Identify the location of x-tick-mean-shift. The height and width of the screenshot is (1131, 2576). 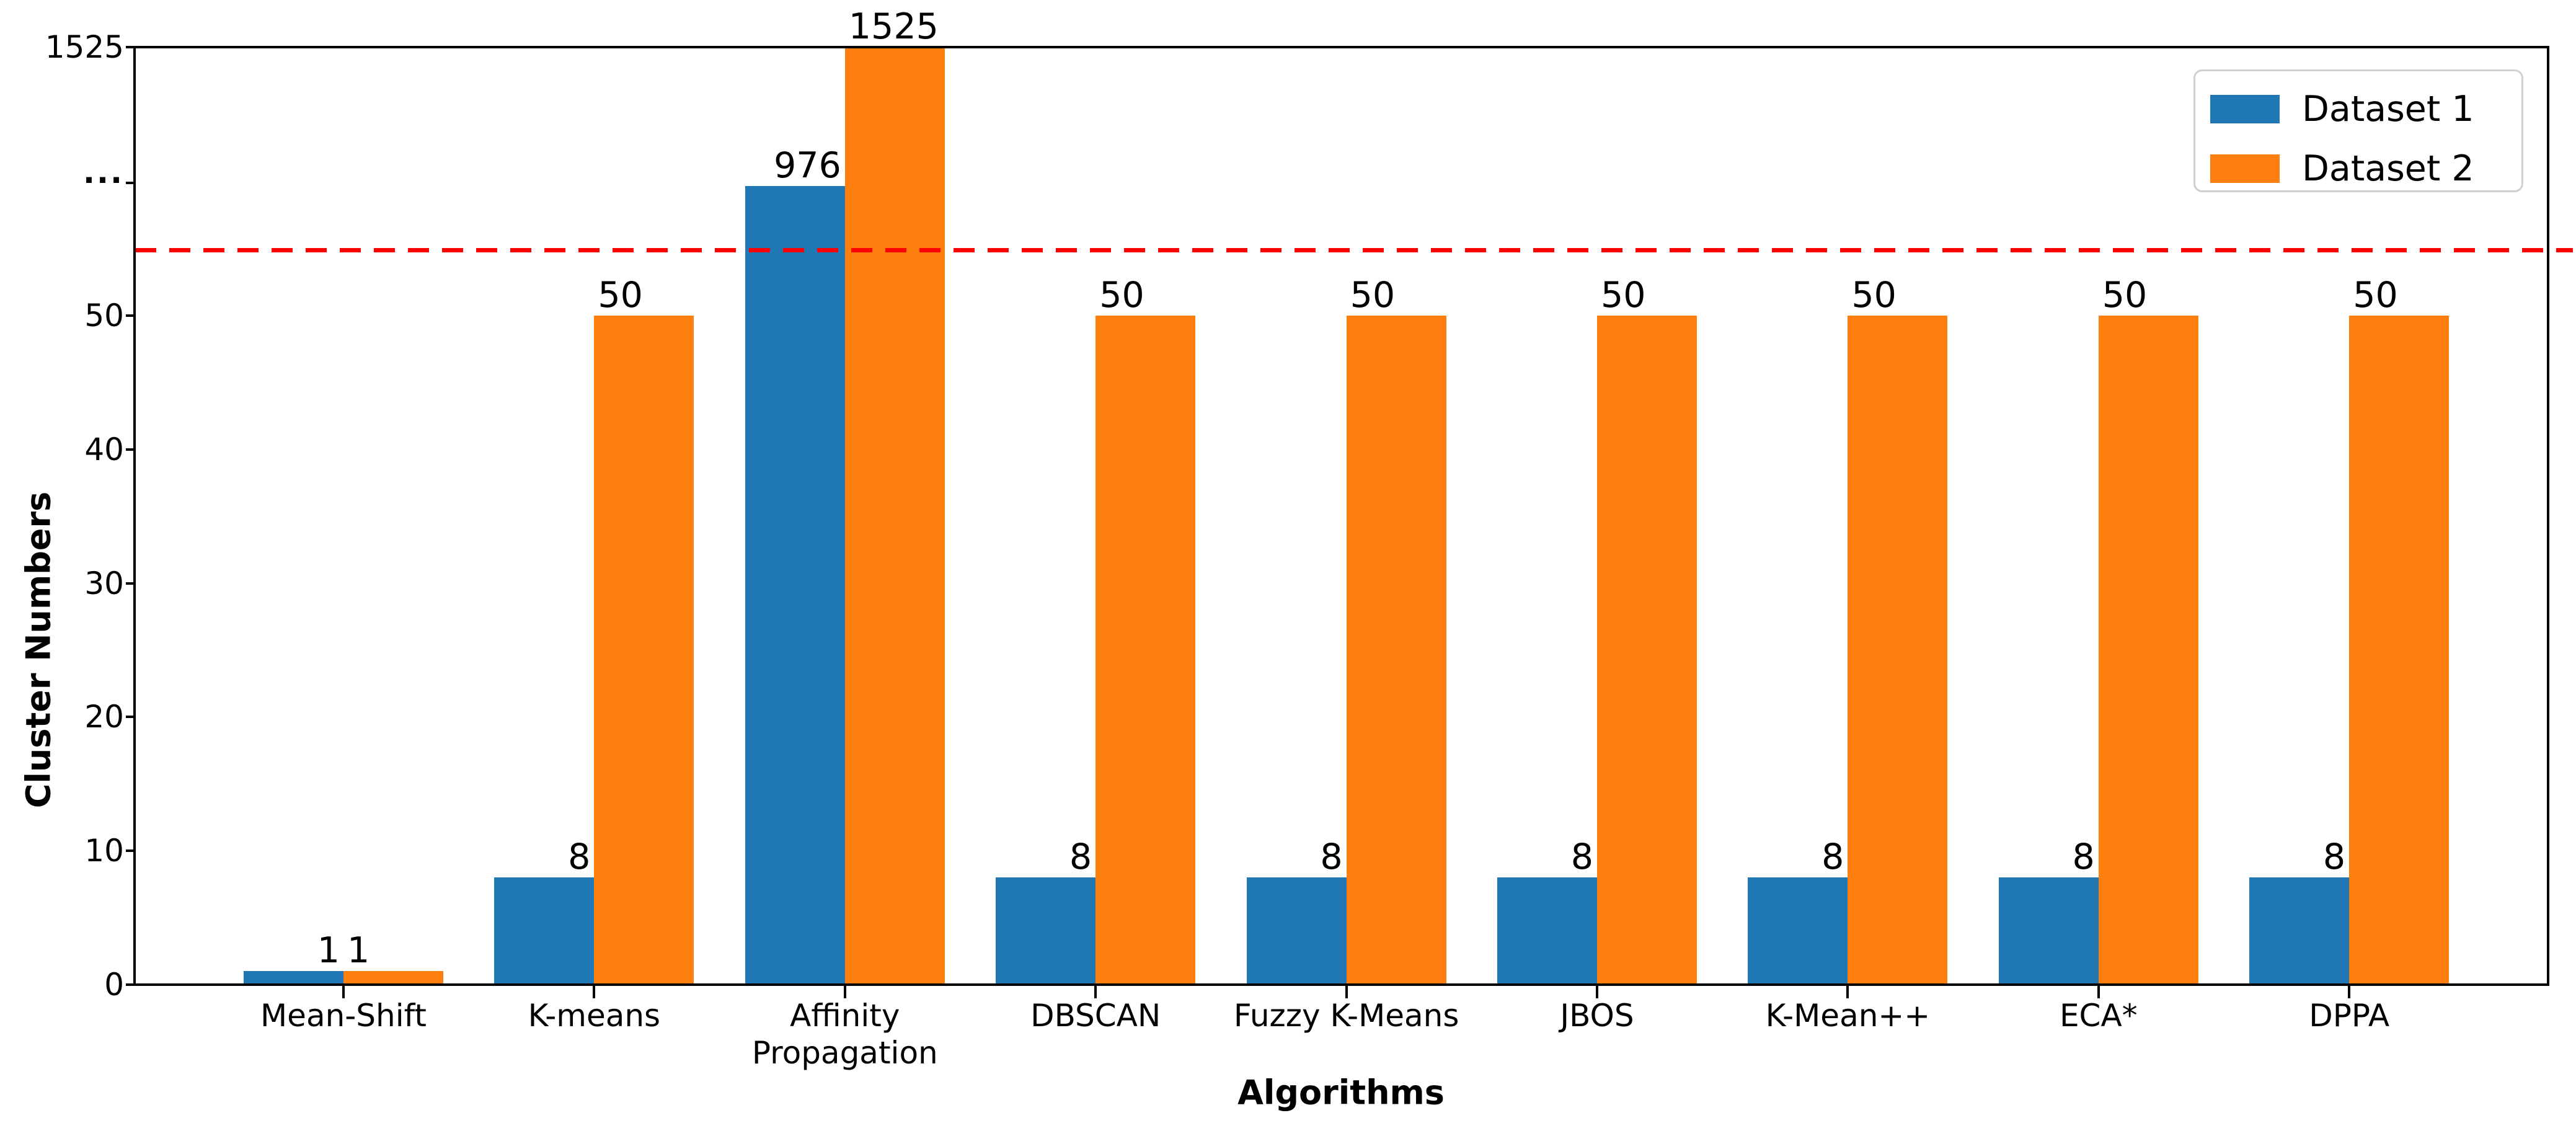
(343, 991).